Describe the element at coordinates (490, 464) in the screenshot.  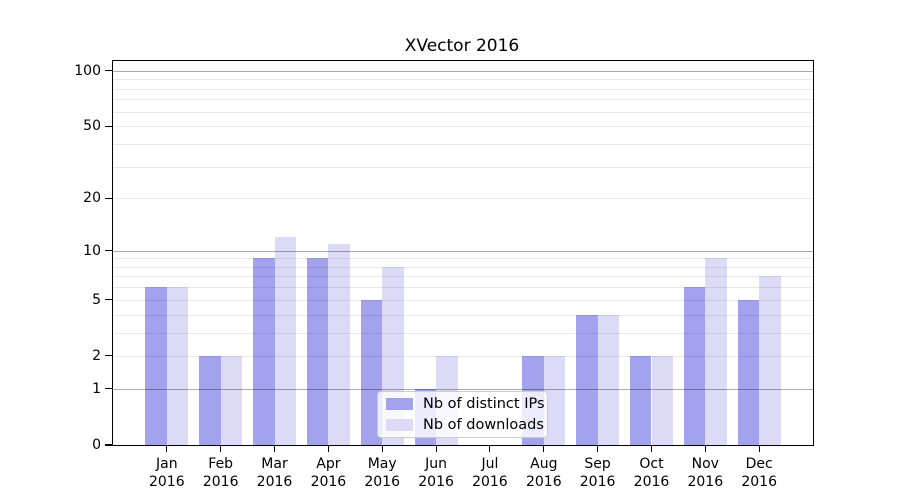
I see `x-tick-label-month: Jul` at that location.